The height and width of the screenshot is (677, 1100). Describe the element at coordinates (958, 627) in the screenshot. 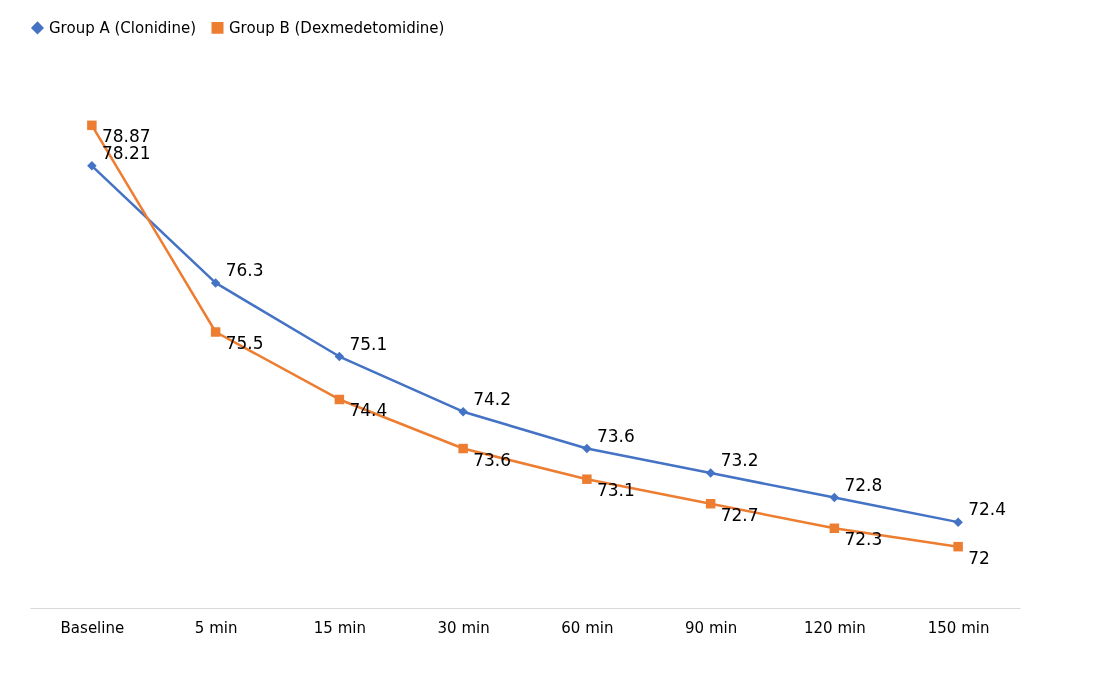

I see `x-tick-label: 150 min` at that location.